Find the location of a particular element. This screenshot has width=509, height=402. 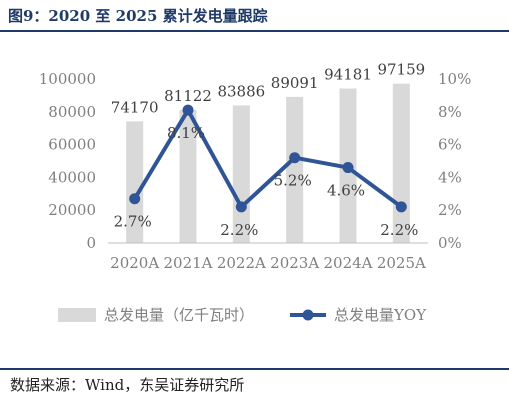

x-tick-label: 2022A is located at coordinates (241, 263).